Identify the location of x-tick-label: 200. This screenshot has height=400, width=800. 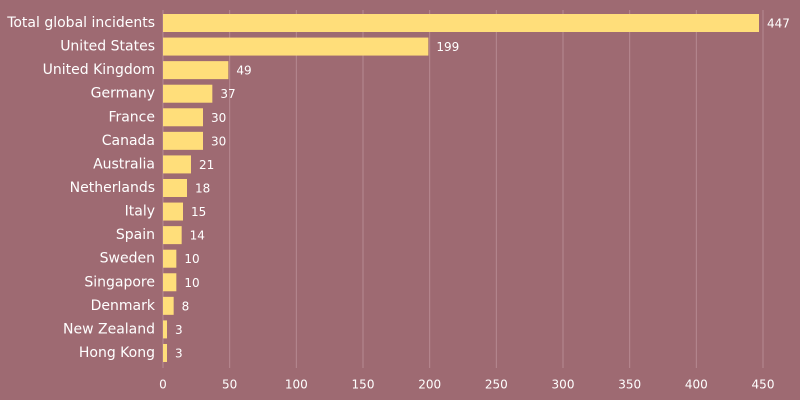
(429, 385).